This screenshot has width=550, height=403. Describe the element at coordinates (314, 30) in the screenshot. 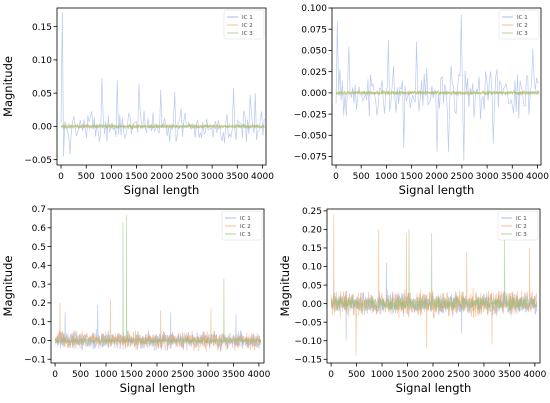

I see `y-tick-label: 0.075` at that location.